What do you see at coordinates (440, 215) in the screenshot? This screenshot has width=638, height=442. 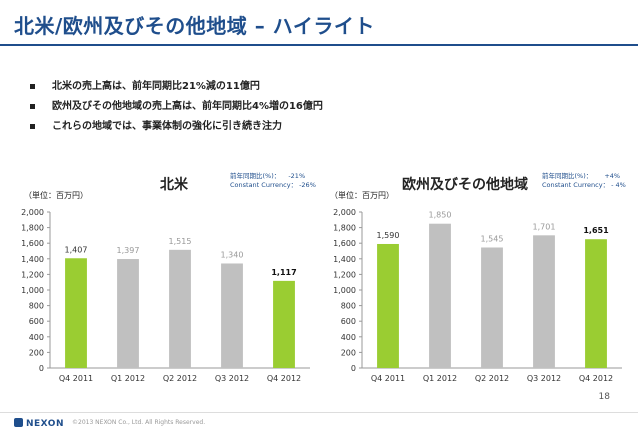 I see `bar-value-label: 1,850` at bounding box center [440, 215].